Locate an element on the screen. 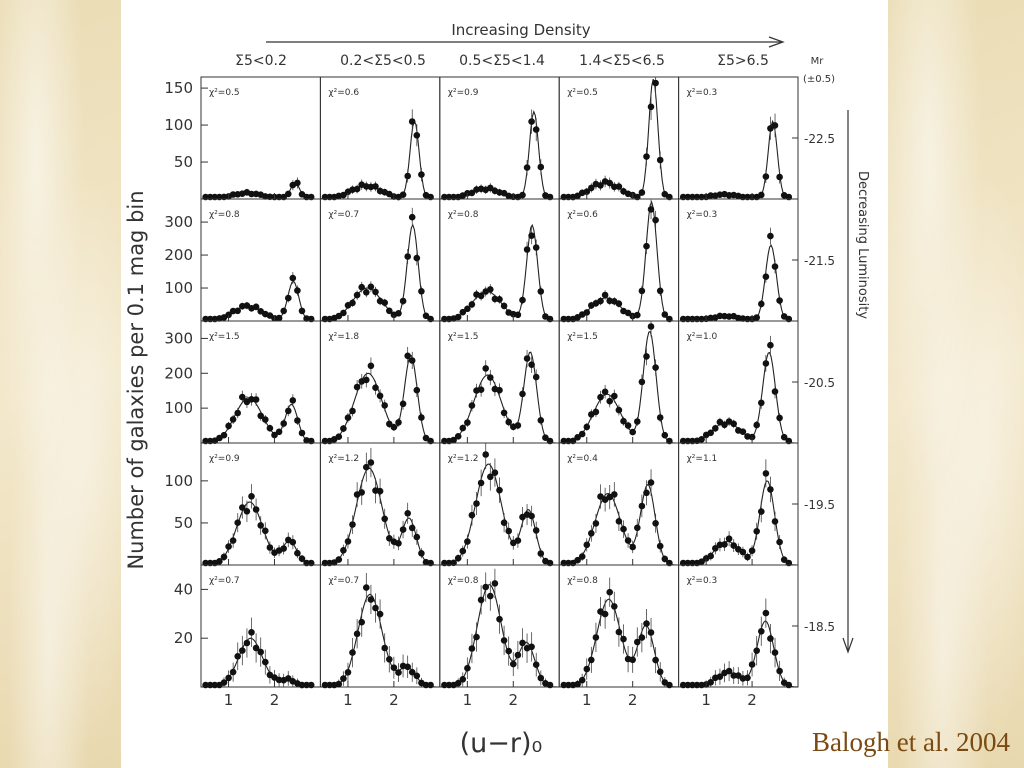 The height and width of the screenshot is (768, 1024). chi2-label: χ²=0.6 is located at coordinates (582, 215).